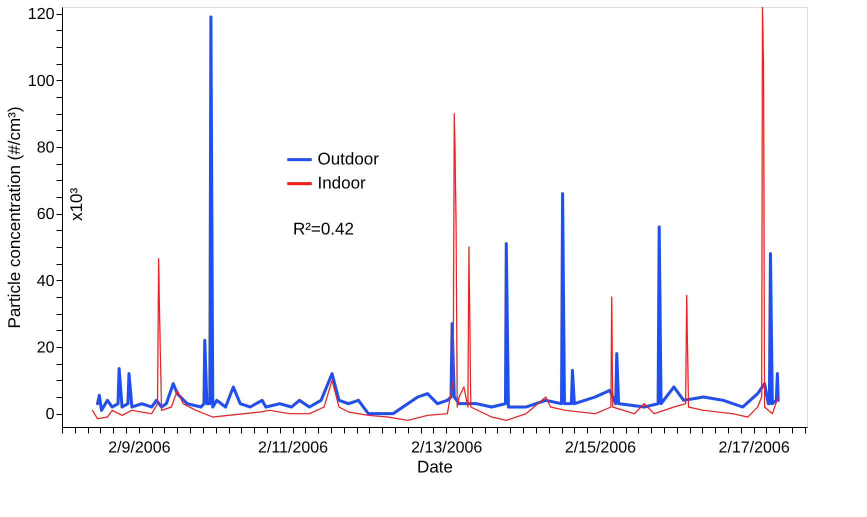  I want to click on x-tick-label: 2/15/2006, so click(600, 448).